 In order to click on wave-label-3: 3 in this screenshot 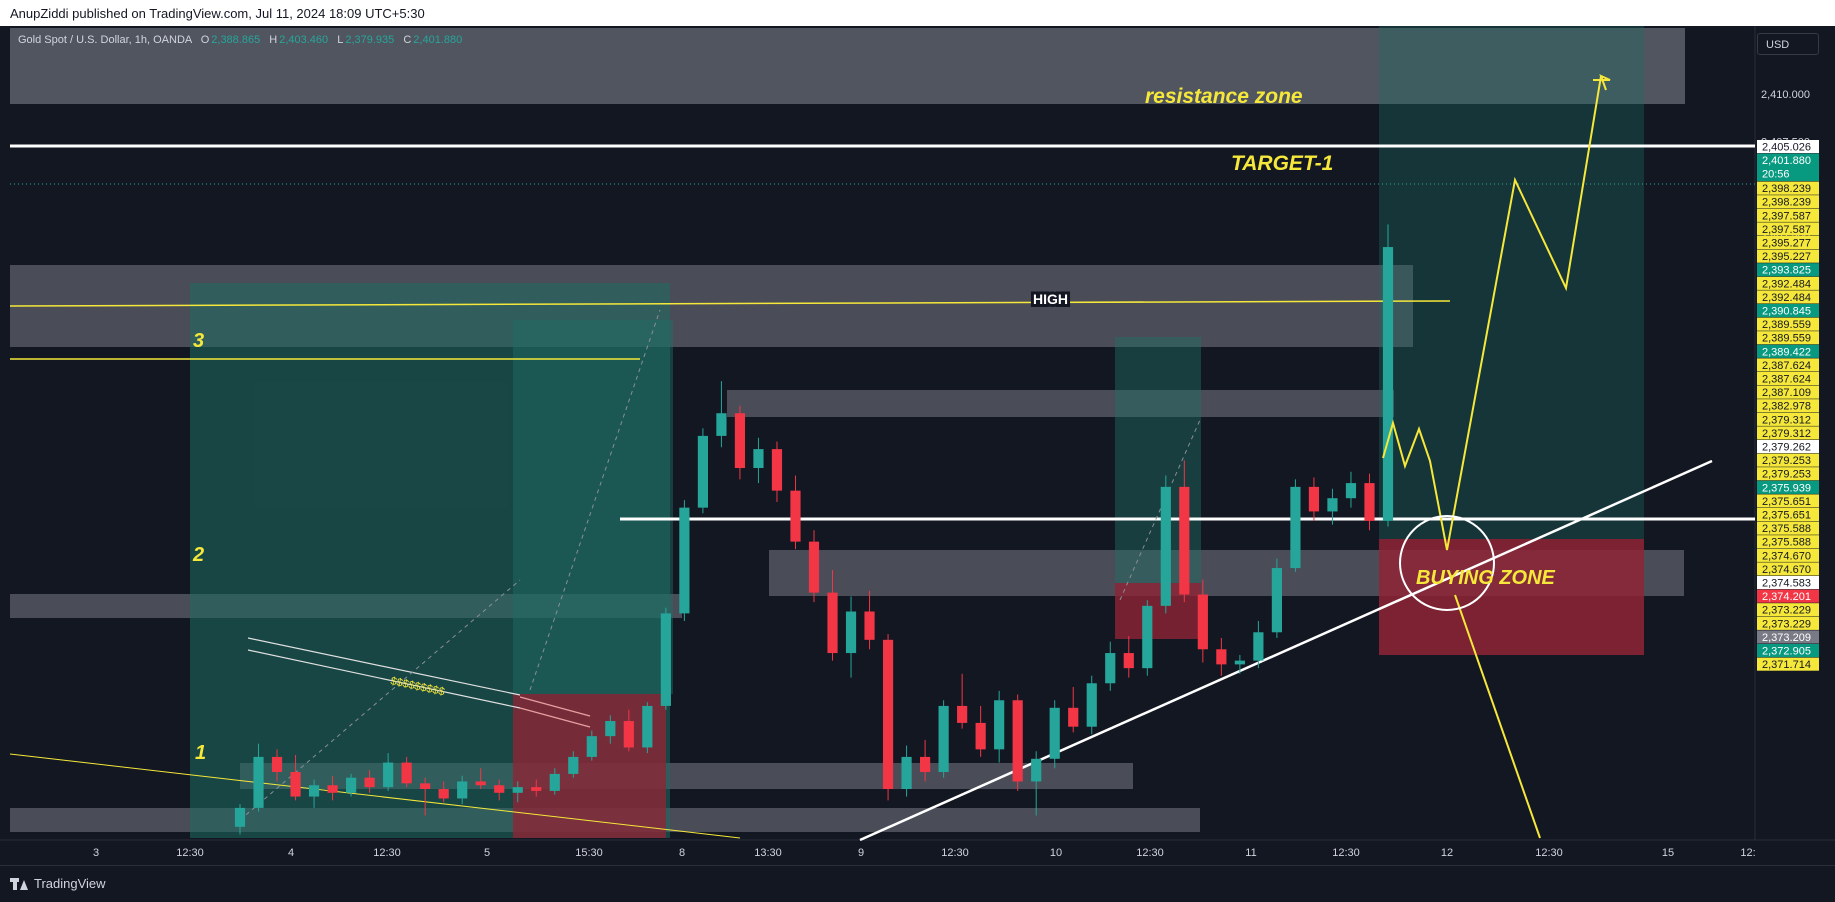, I will do `click(198, 341)`.